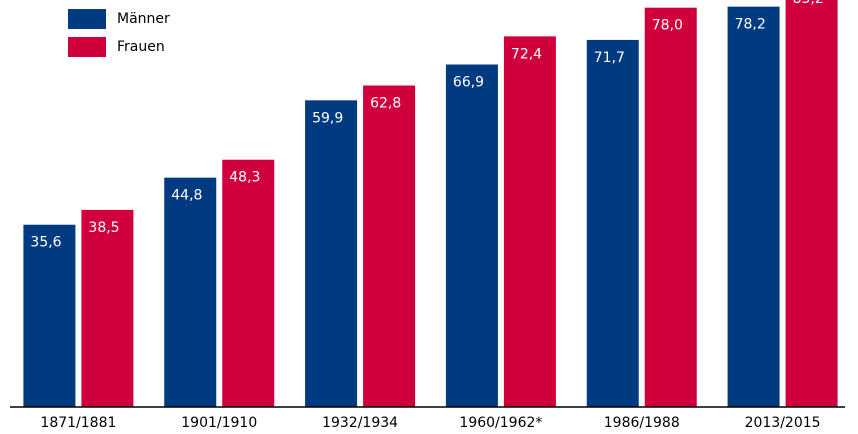  I want to click on value-label: 44,8, so click(186, 196).